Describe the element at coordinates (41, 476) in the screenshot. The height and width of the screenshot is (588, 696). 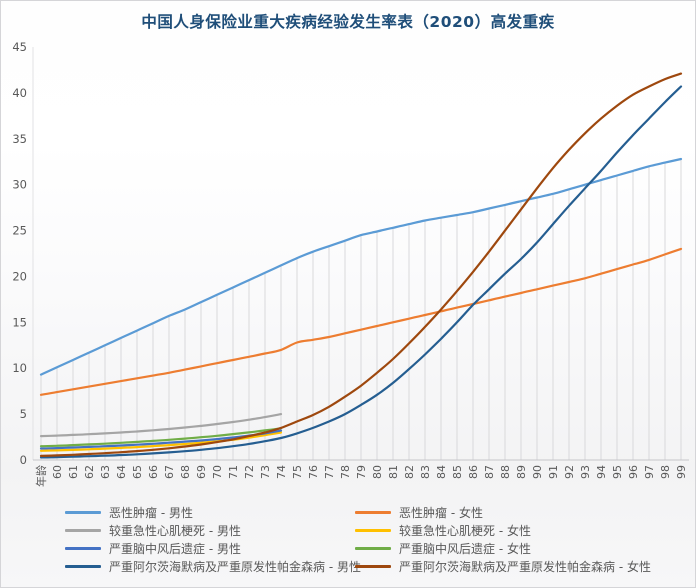
I see `x-tick-label: 年龄` at that location.